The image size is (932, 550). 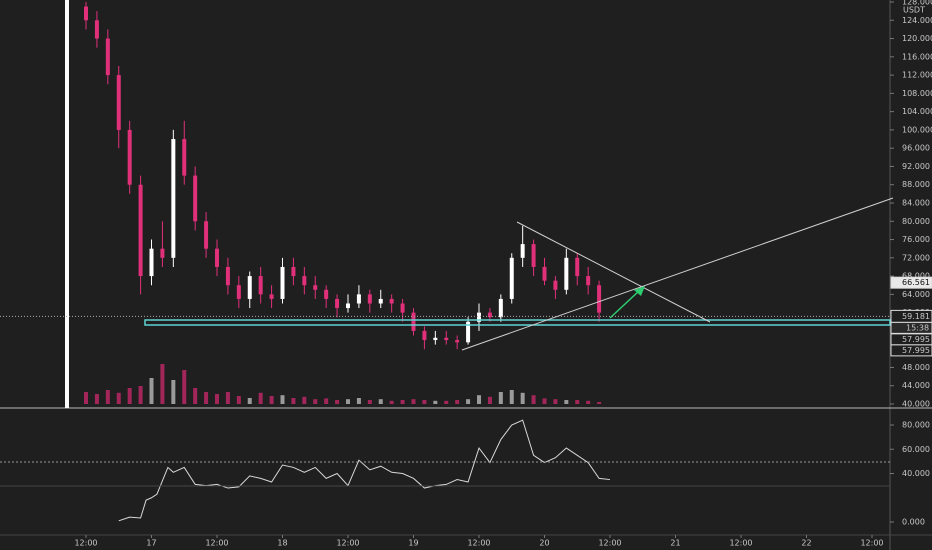 What do you see at coordinates (916, 367) in the screenshot?
I see `y-tick-label: 48.000` at bounding box center [916, 367].